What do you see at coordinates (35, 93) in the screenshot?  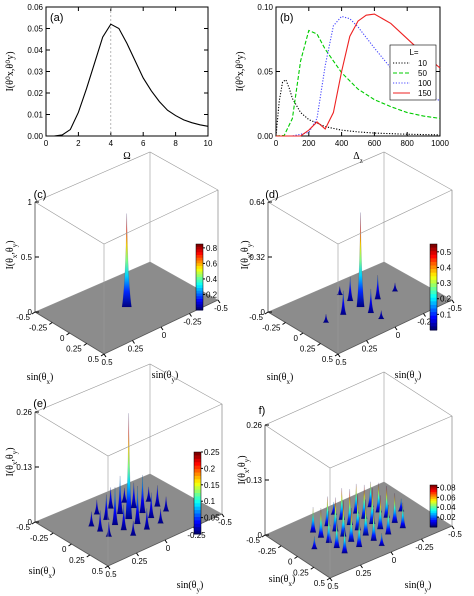 I see `y-tick-label: 0.02` at bounding box center [35, 93].